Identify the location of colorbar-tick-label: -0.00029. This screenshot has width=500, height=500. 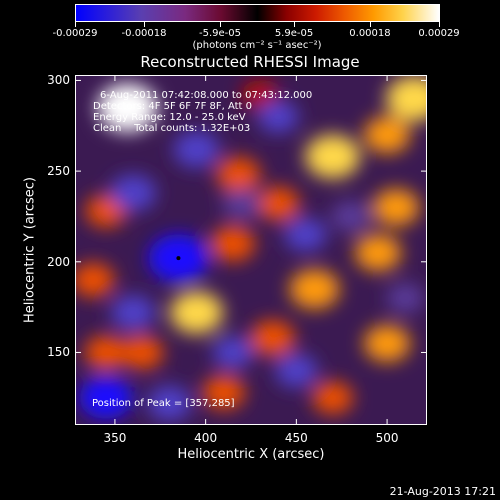
(75, 33).